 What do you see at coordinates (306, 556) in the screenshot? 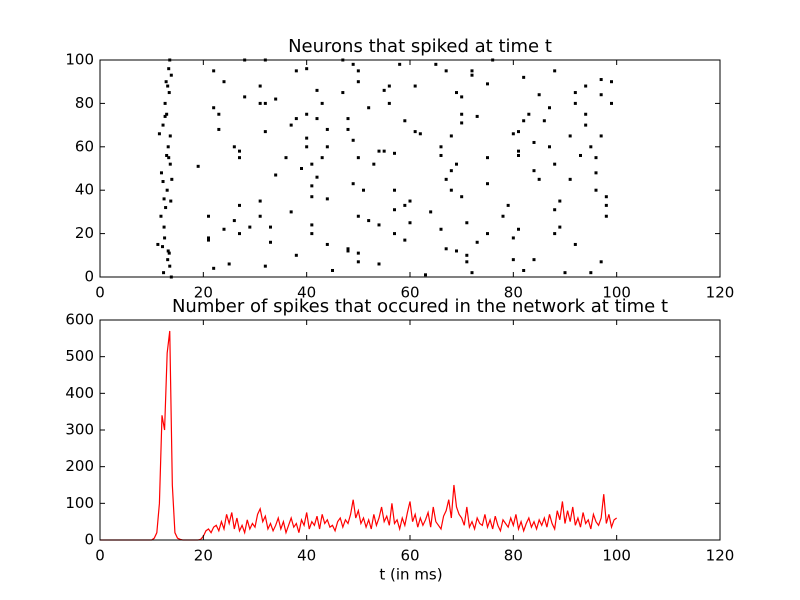
I see `x-tick-label: 40` at bounding box center [306, 556].